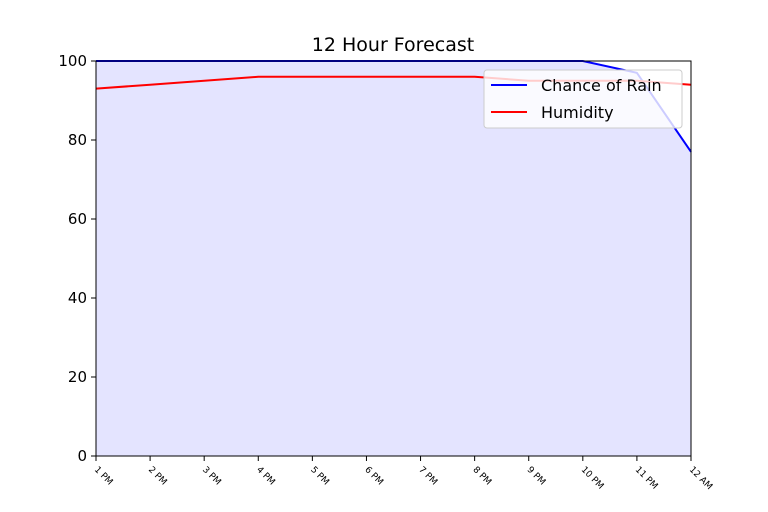 This screenshot has height=512, width=768. What do you see at coordinates (157, 476) in the screenshot?
I see `xtick-label-1: 2 PM` at bounding box center [157, 476].